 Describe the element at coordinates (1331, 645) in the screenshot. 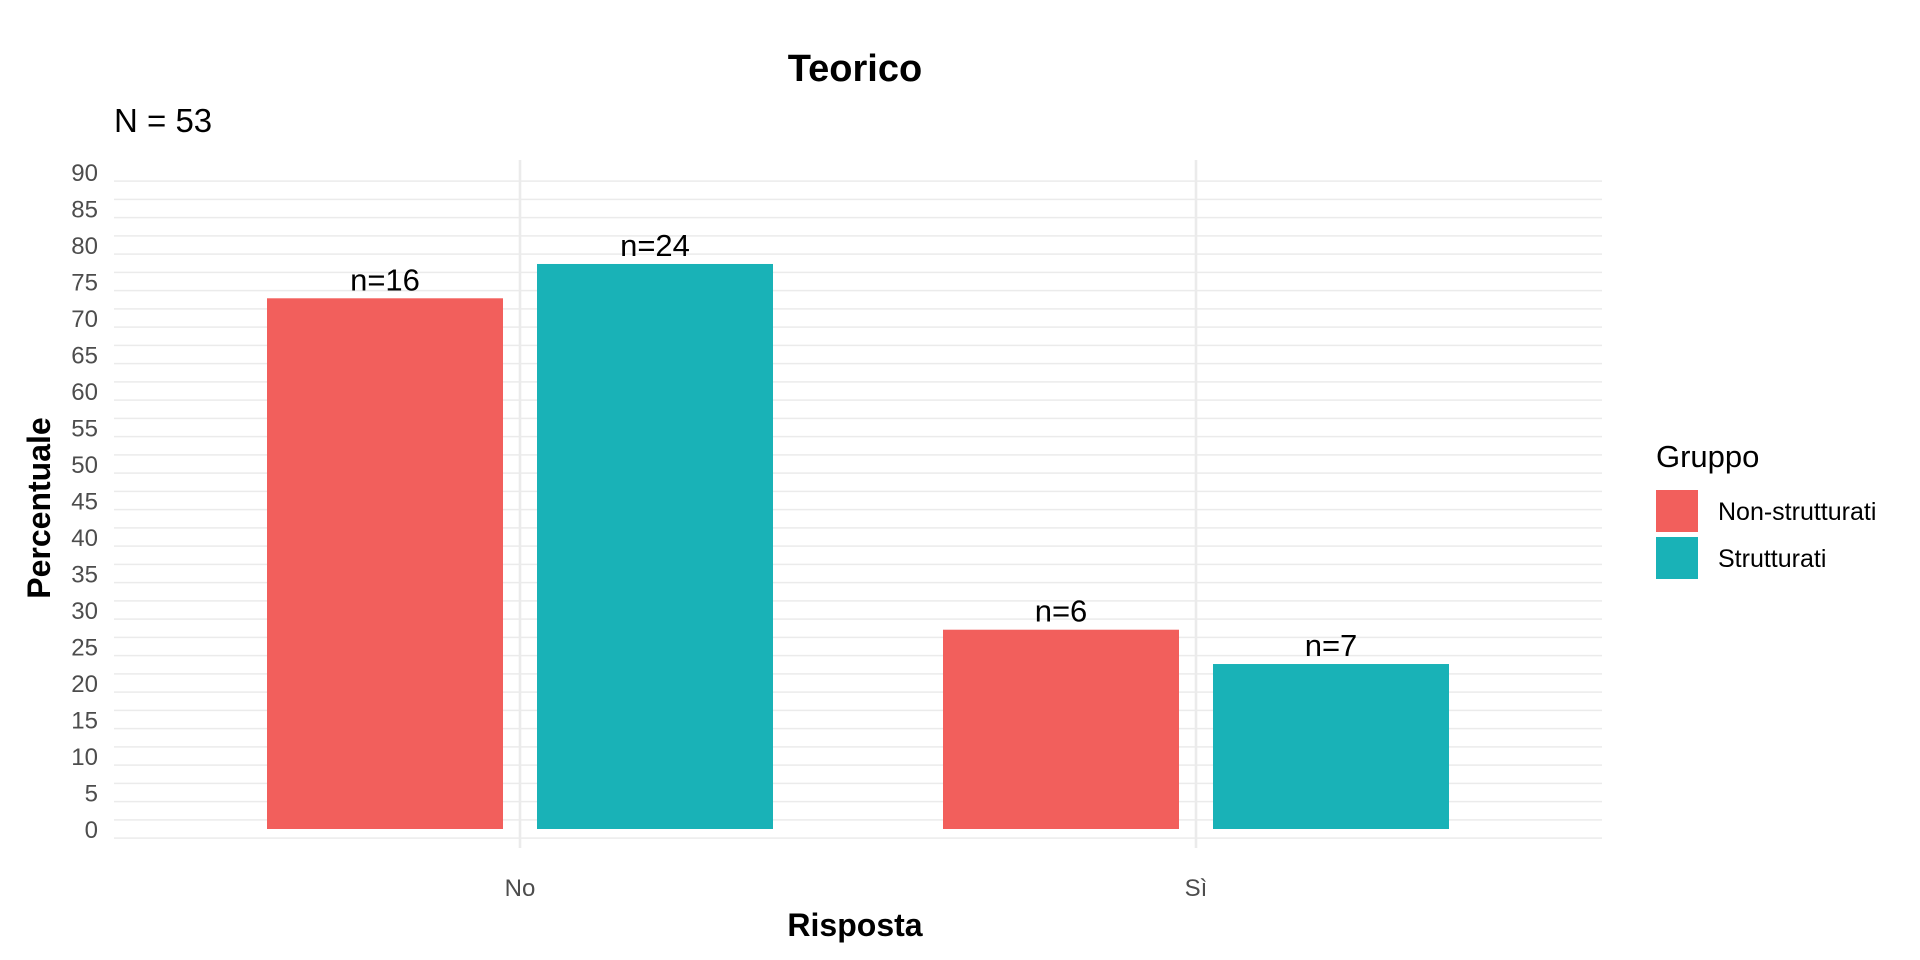

I see `bar-data-label: n=7` at that location.